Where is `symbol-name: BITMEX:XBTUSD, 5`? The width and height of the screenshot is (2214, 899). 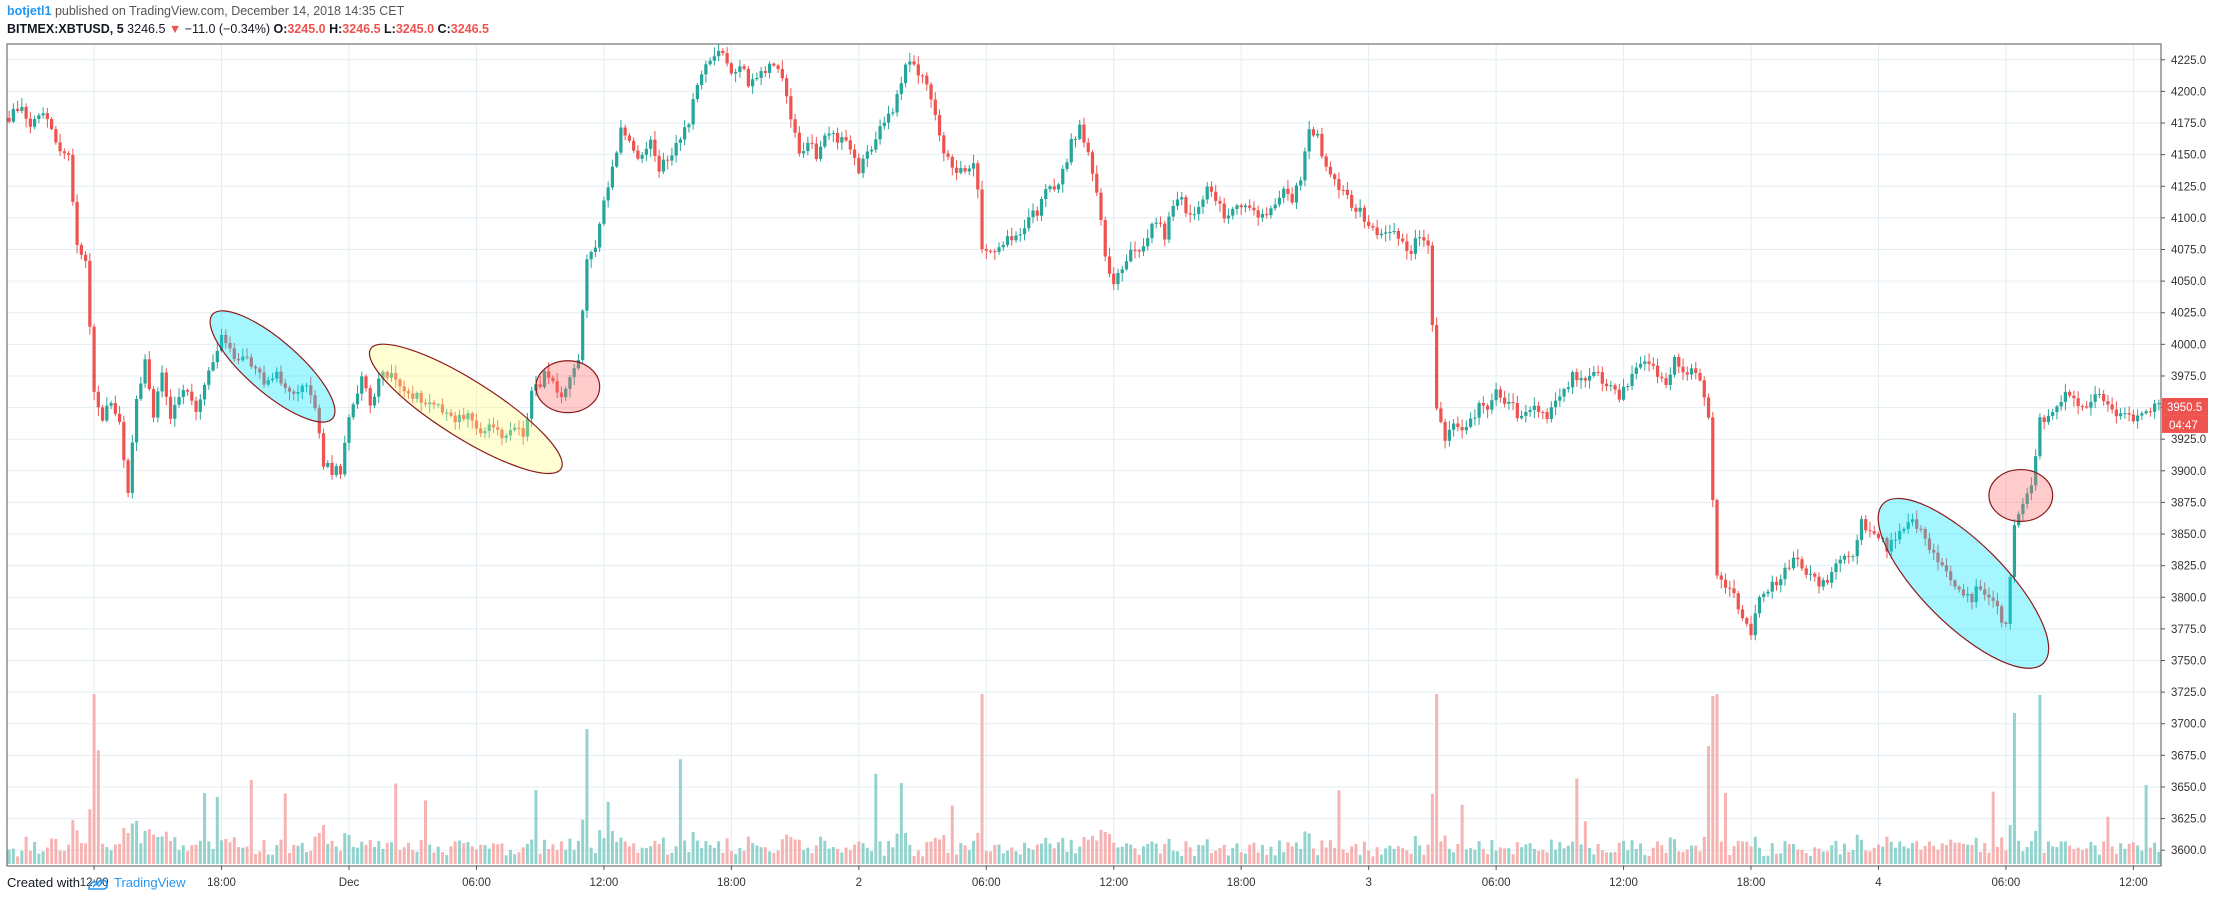 symbol-name: BITMEX:XBTUSD, 5 is located at coordinates (65, 29).